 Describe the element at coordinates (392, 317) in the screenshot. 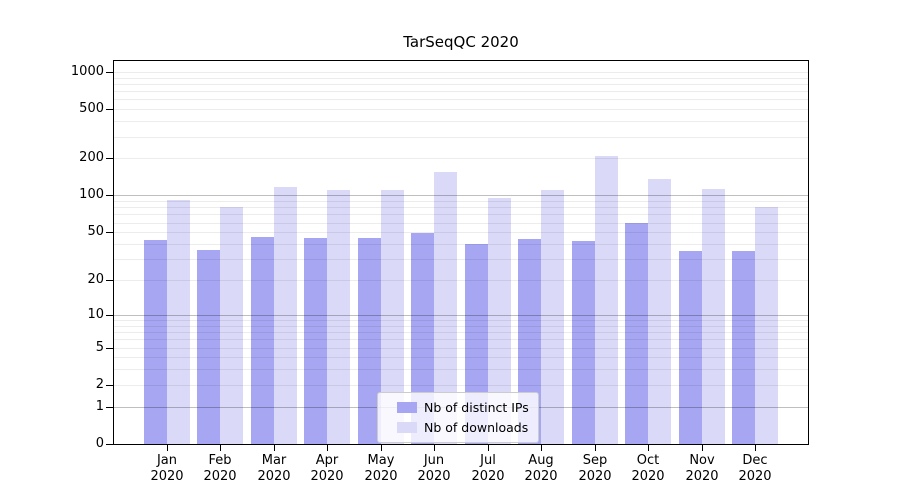

I see `bar-downloads-may` at that location.